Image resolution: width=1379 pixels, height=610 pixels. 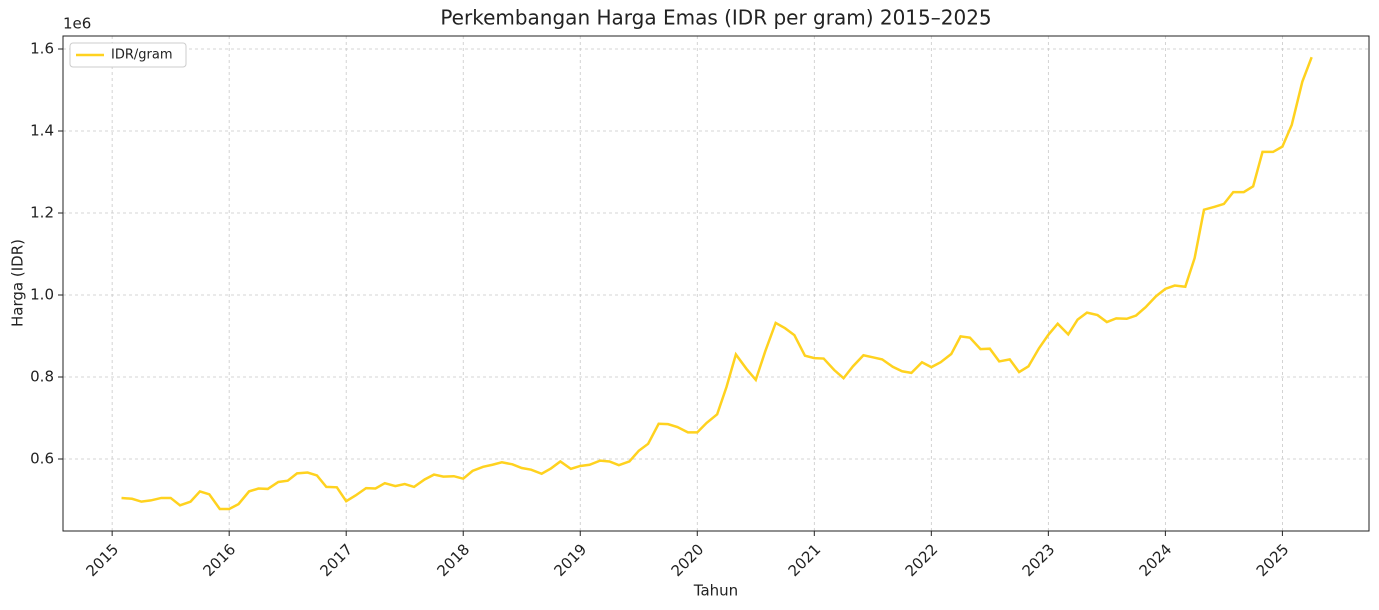 I want to click on x-tick-label: 2024, so click(x=1156, y=560).